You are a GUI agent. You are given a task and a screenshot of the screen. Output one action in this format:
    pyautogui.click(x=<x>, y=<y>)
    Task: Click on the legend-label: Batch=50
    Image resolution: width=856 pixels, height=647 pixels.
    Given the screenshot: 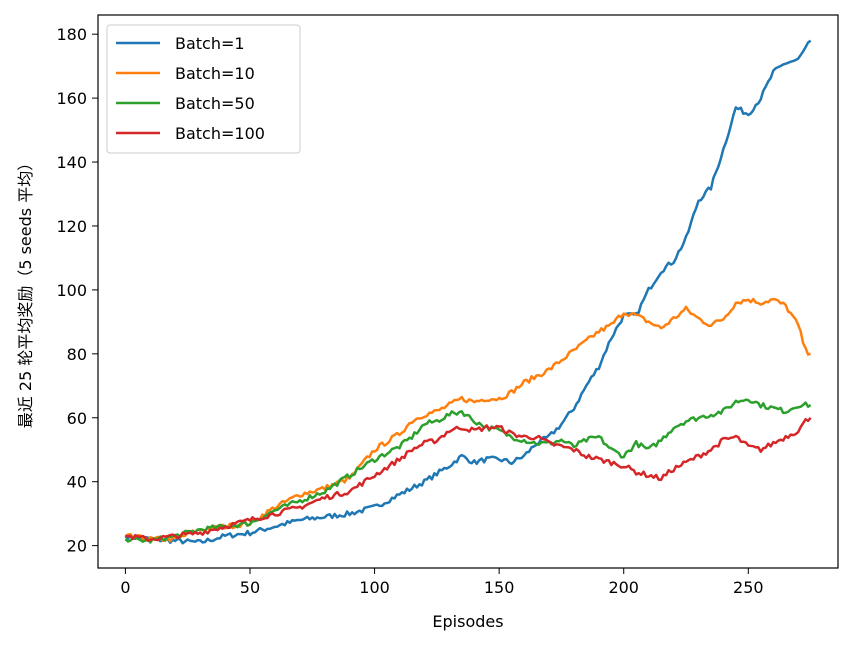 What is the action you would take?
    pyautogui.click(x=215, y=103)
    